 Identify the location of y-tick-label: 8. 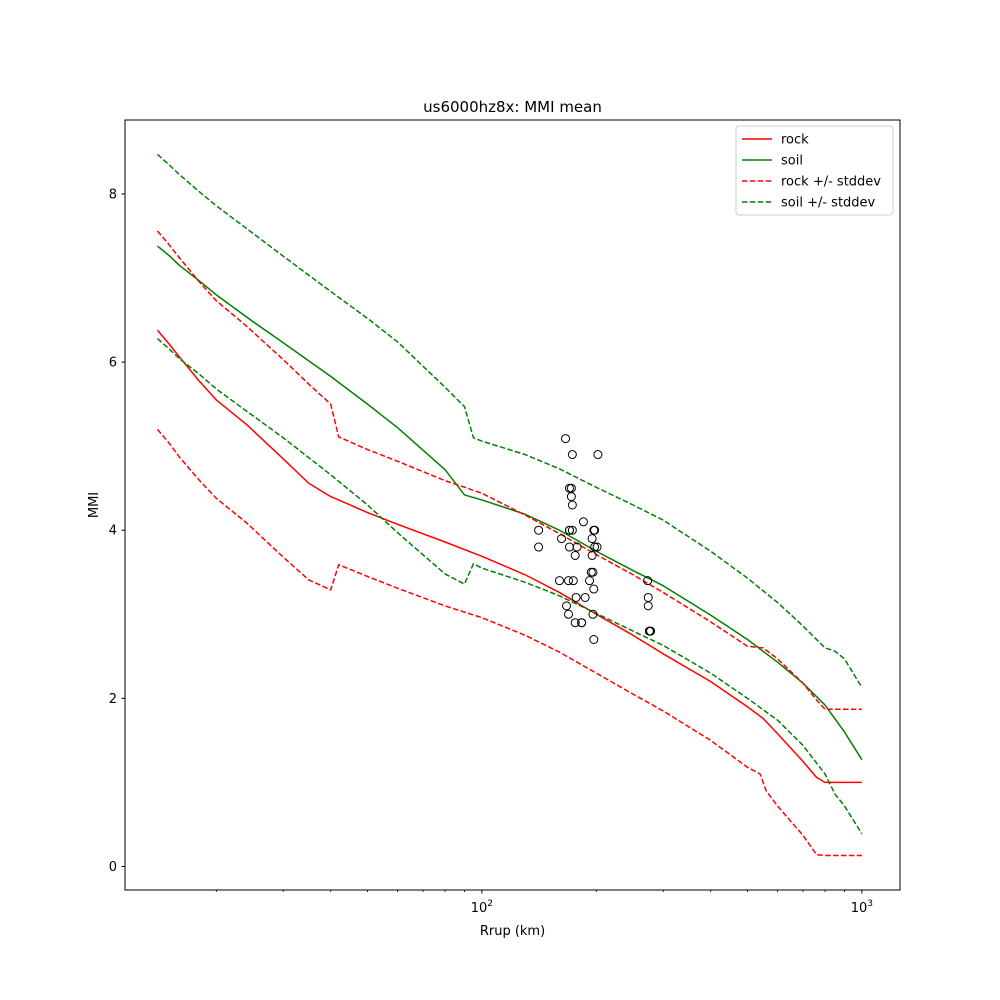
(113, 194).